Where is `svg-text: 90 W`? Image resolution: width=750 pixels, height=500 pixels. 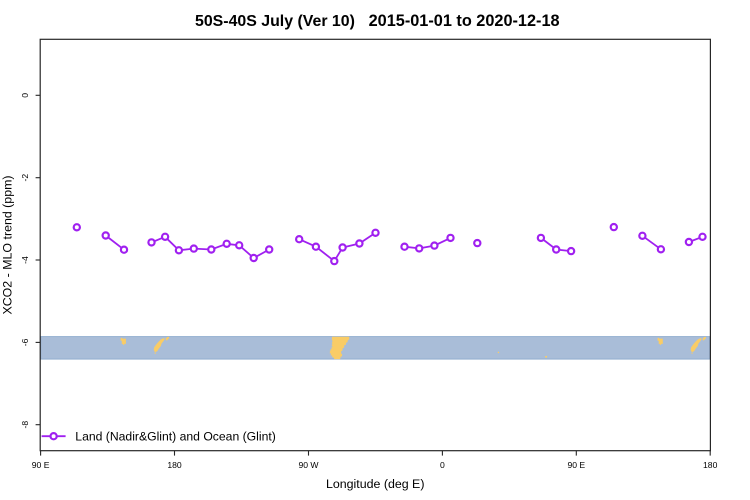
svg-text: 90 W is located at coordinates (308, 465).